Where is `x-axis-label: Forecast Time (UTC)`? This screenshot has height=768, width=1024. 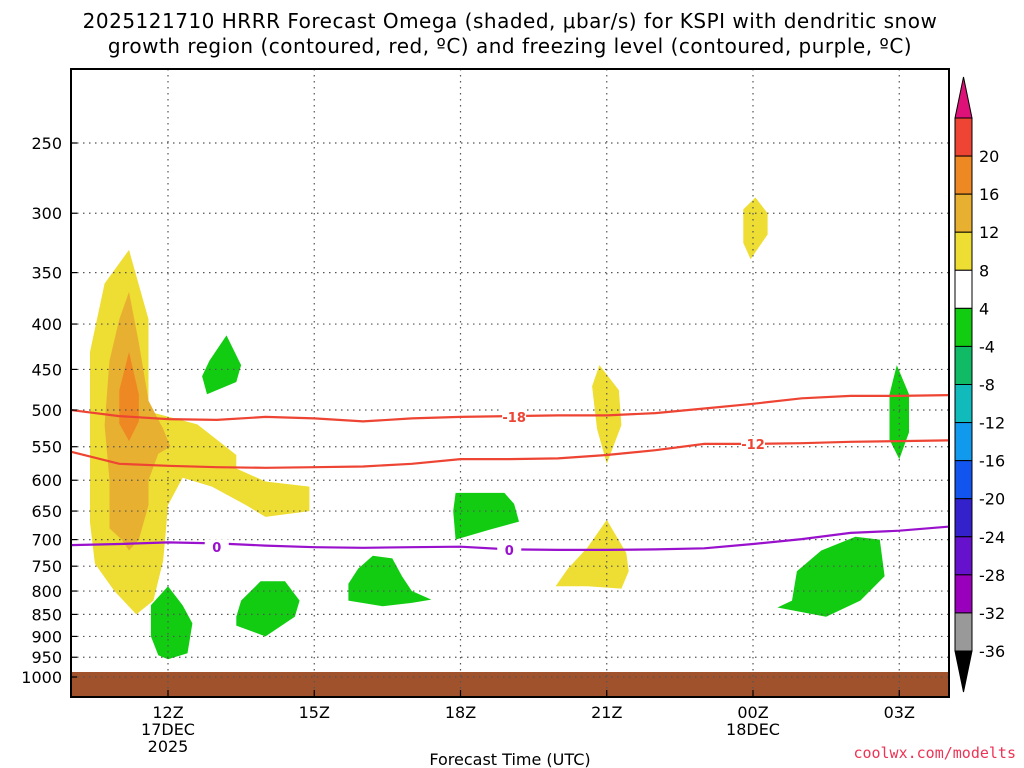 x-axis-label: Forecast Time (UTC) is located at coordinates (509, 759).